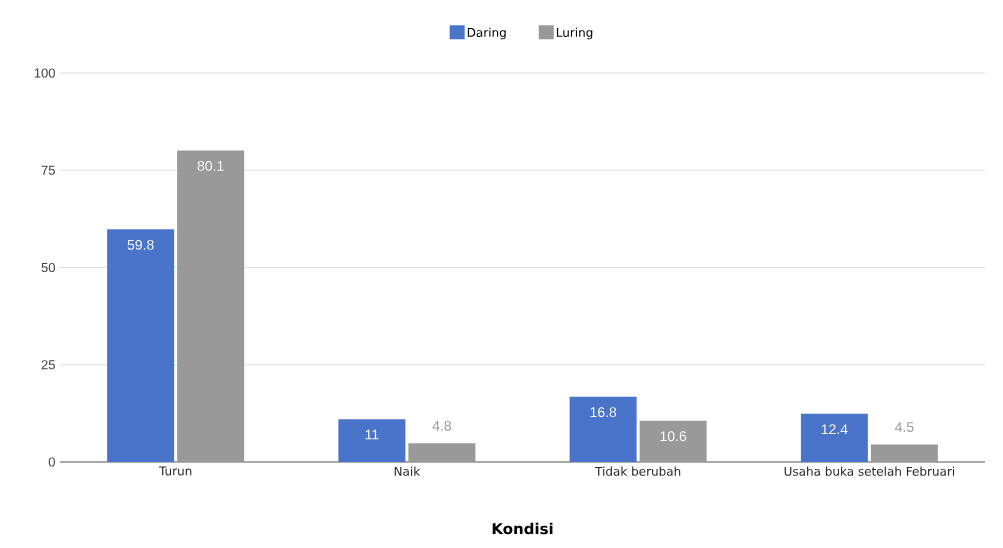 The image size is (1003, 548). What do you see at coordinates (407, 471) in the screenshot?
I see `x-tick-label: Naik` at bounding box center [407, 471].